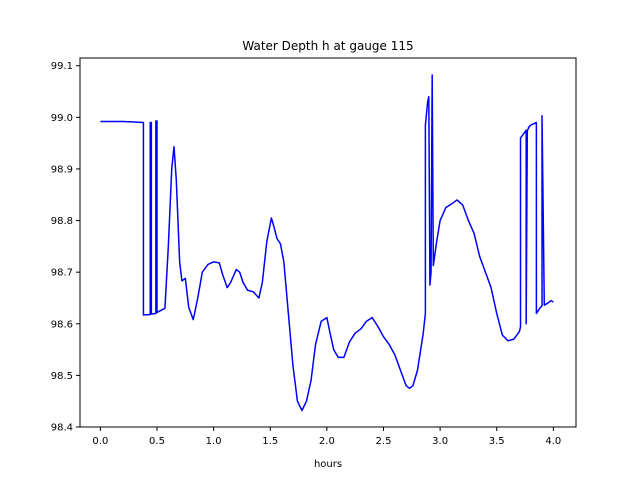  I want to click on x-tick-label: 3.0, so click(440, 441).